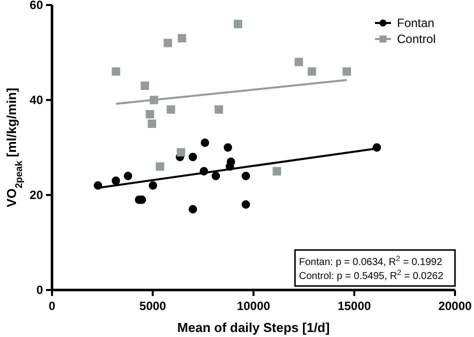 Image resolution: width=474 pixels, height=337 pixels. What do you see at coordinates (371, 275) in the screenshot?
I see `annotation: Control: p = 0.5495, R$^{2}$ = 0.0262` at bounding box center [371, 275].